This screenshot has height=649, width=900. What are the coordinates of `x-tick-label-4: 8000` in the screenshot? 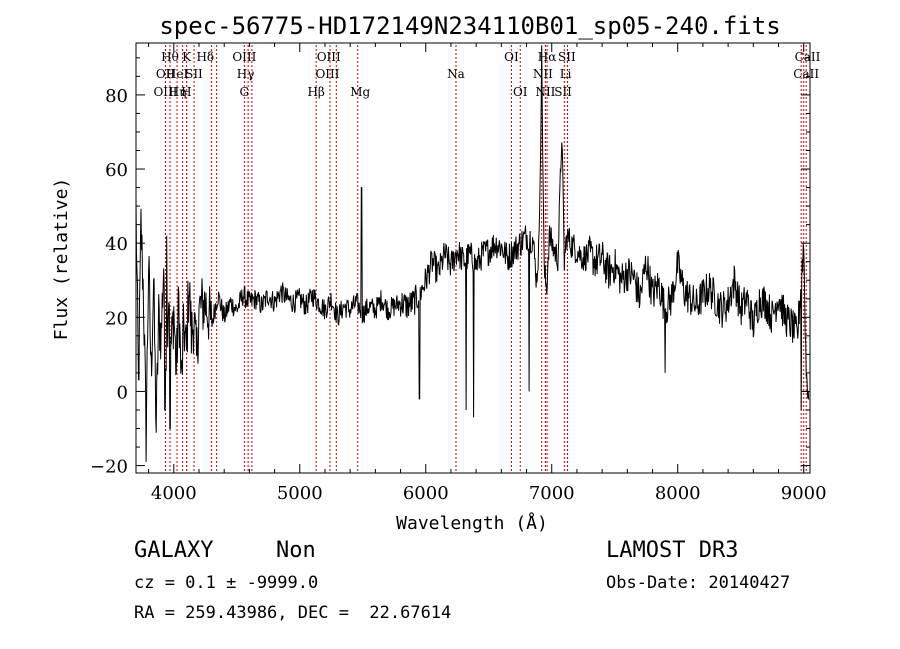 It's located at (678, 493).